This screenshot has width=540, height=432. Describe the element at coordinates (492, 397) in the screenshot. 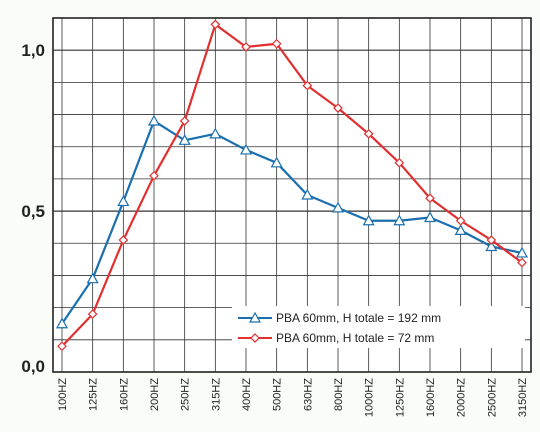

I see `x-tick-label: 2500HZ` at that location.